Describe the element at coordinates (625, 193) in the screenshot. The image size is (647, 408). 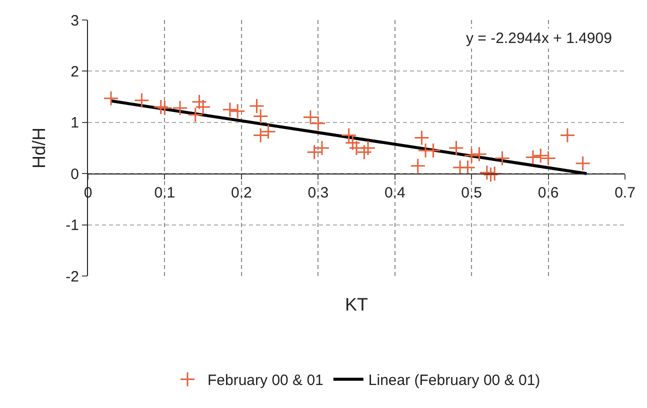
I see `x-tick-label: 0.7` at that location.